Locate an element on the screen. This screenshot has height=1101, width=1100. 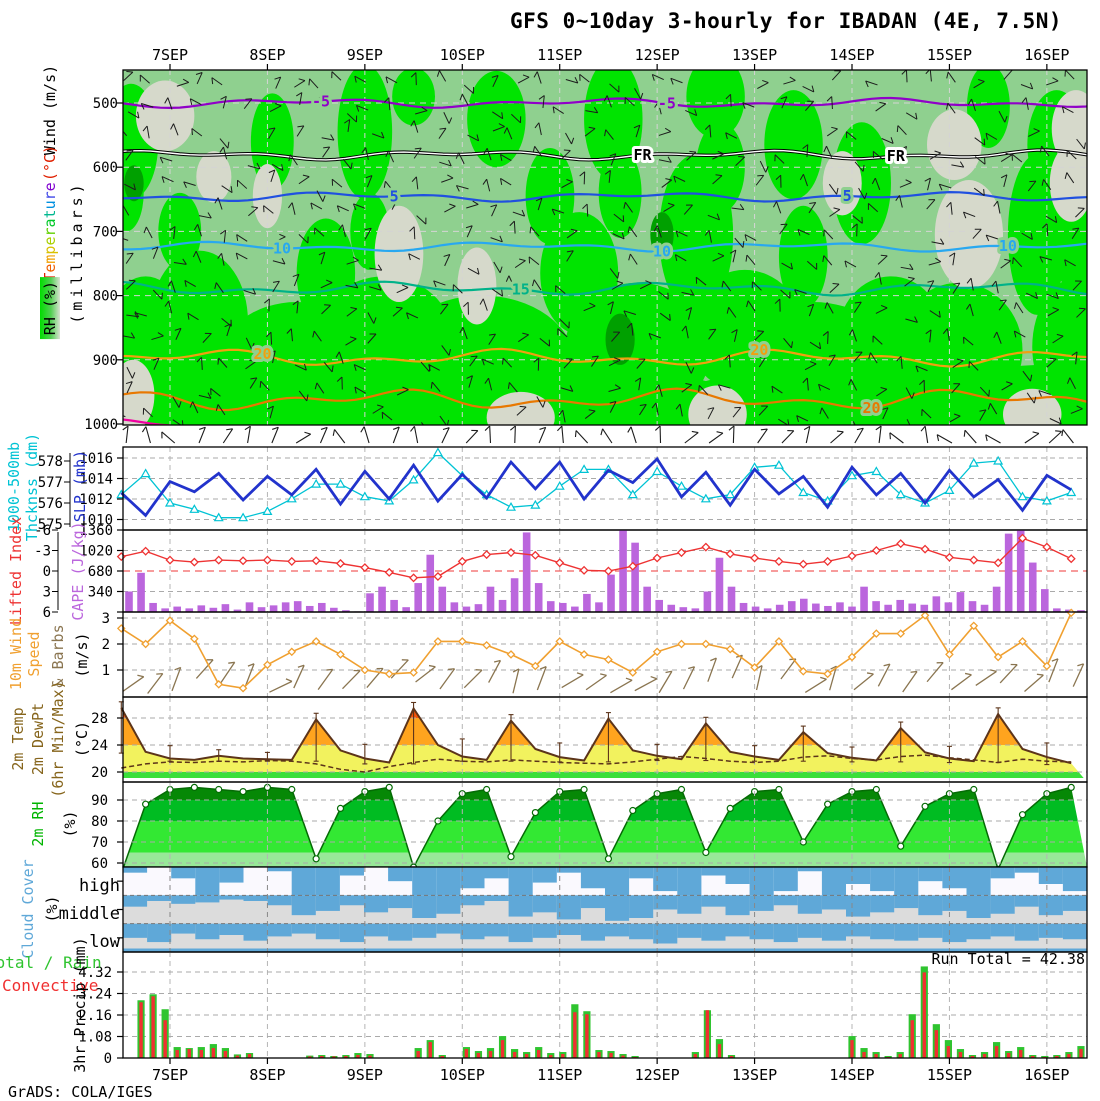
wind10m-label-2: Speed is located at coordinates (34, 653).